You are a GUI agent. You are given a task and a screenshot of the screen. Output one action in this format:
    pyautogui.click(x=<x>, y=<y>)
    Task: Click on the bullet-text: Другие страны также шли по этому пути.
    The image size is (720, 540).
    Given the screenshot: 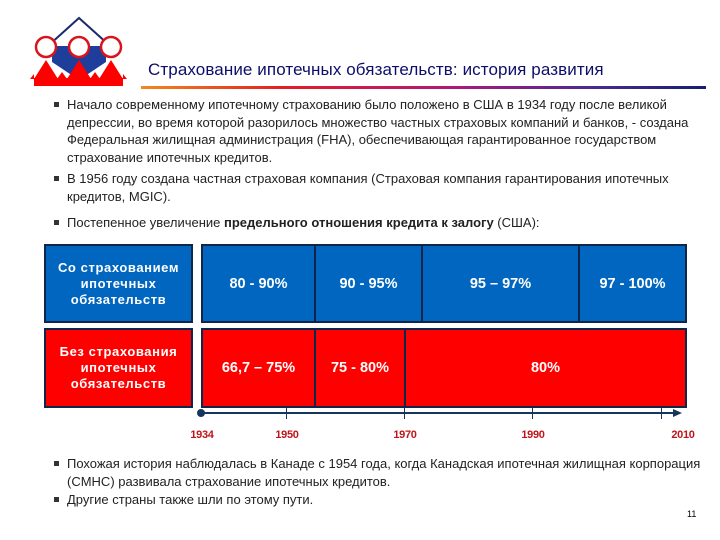 What is the action you would take?
    pyautogui.click(x=190, y=499)
    